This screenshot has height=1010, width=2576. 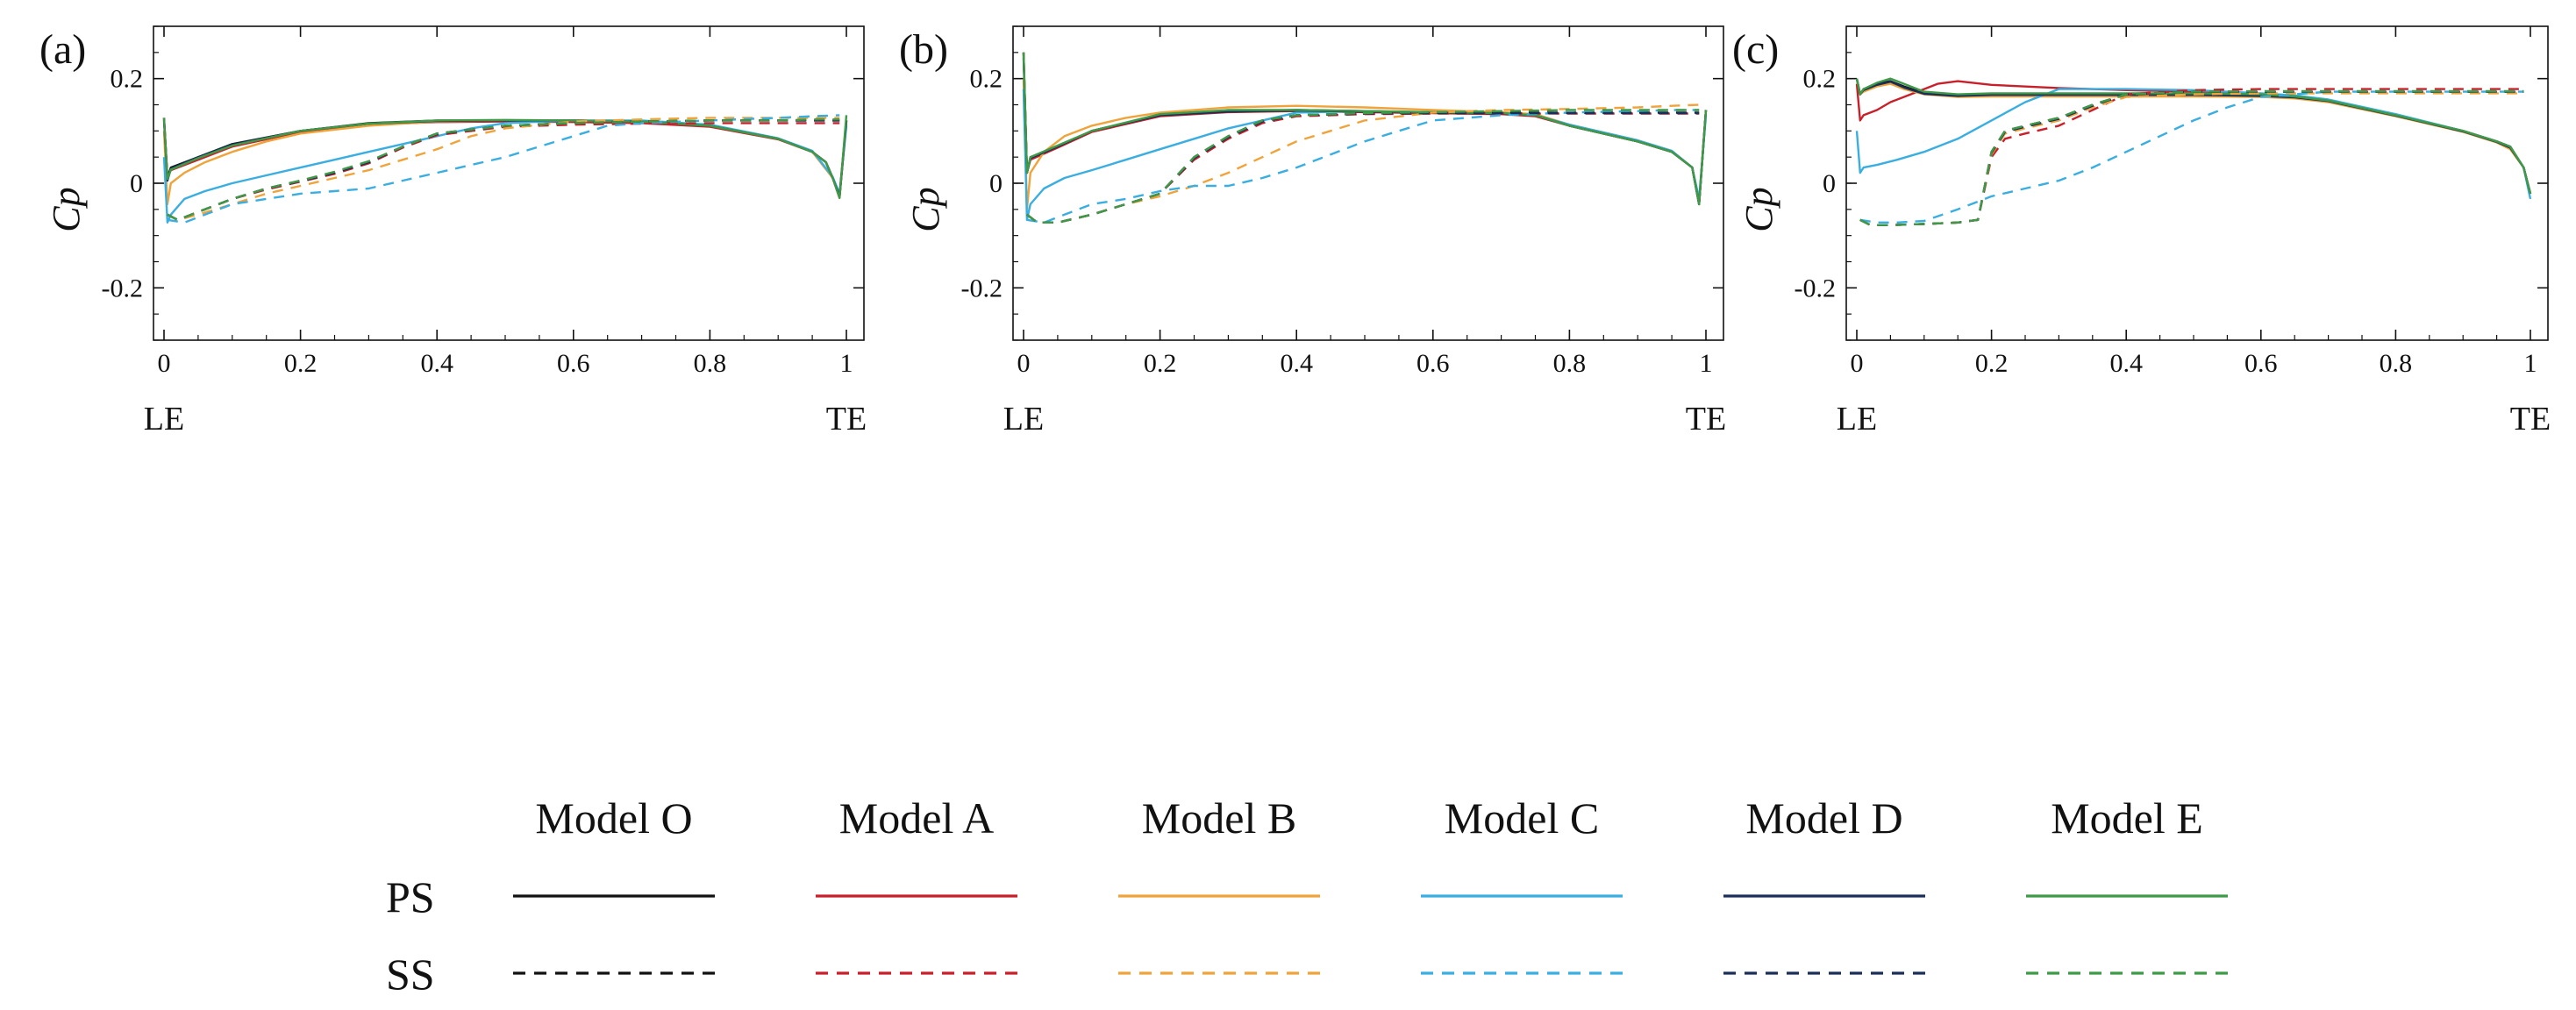 I want to click on legend-model-label: Model A, so click(x=917, y=818).